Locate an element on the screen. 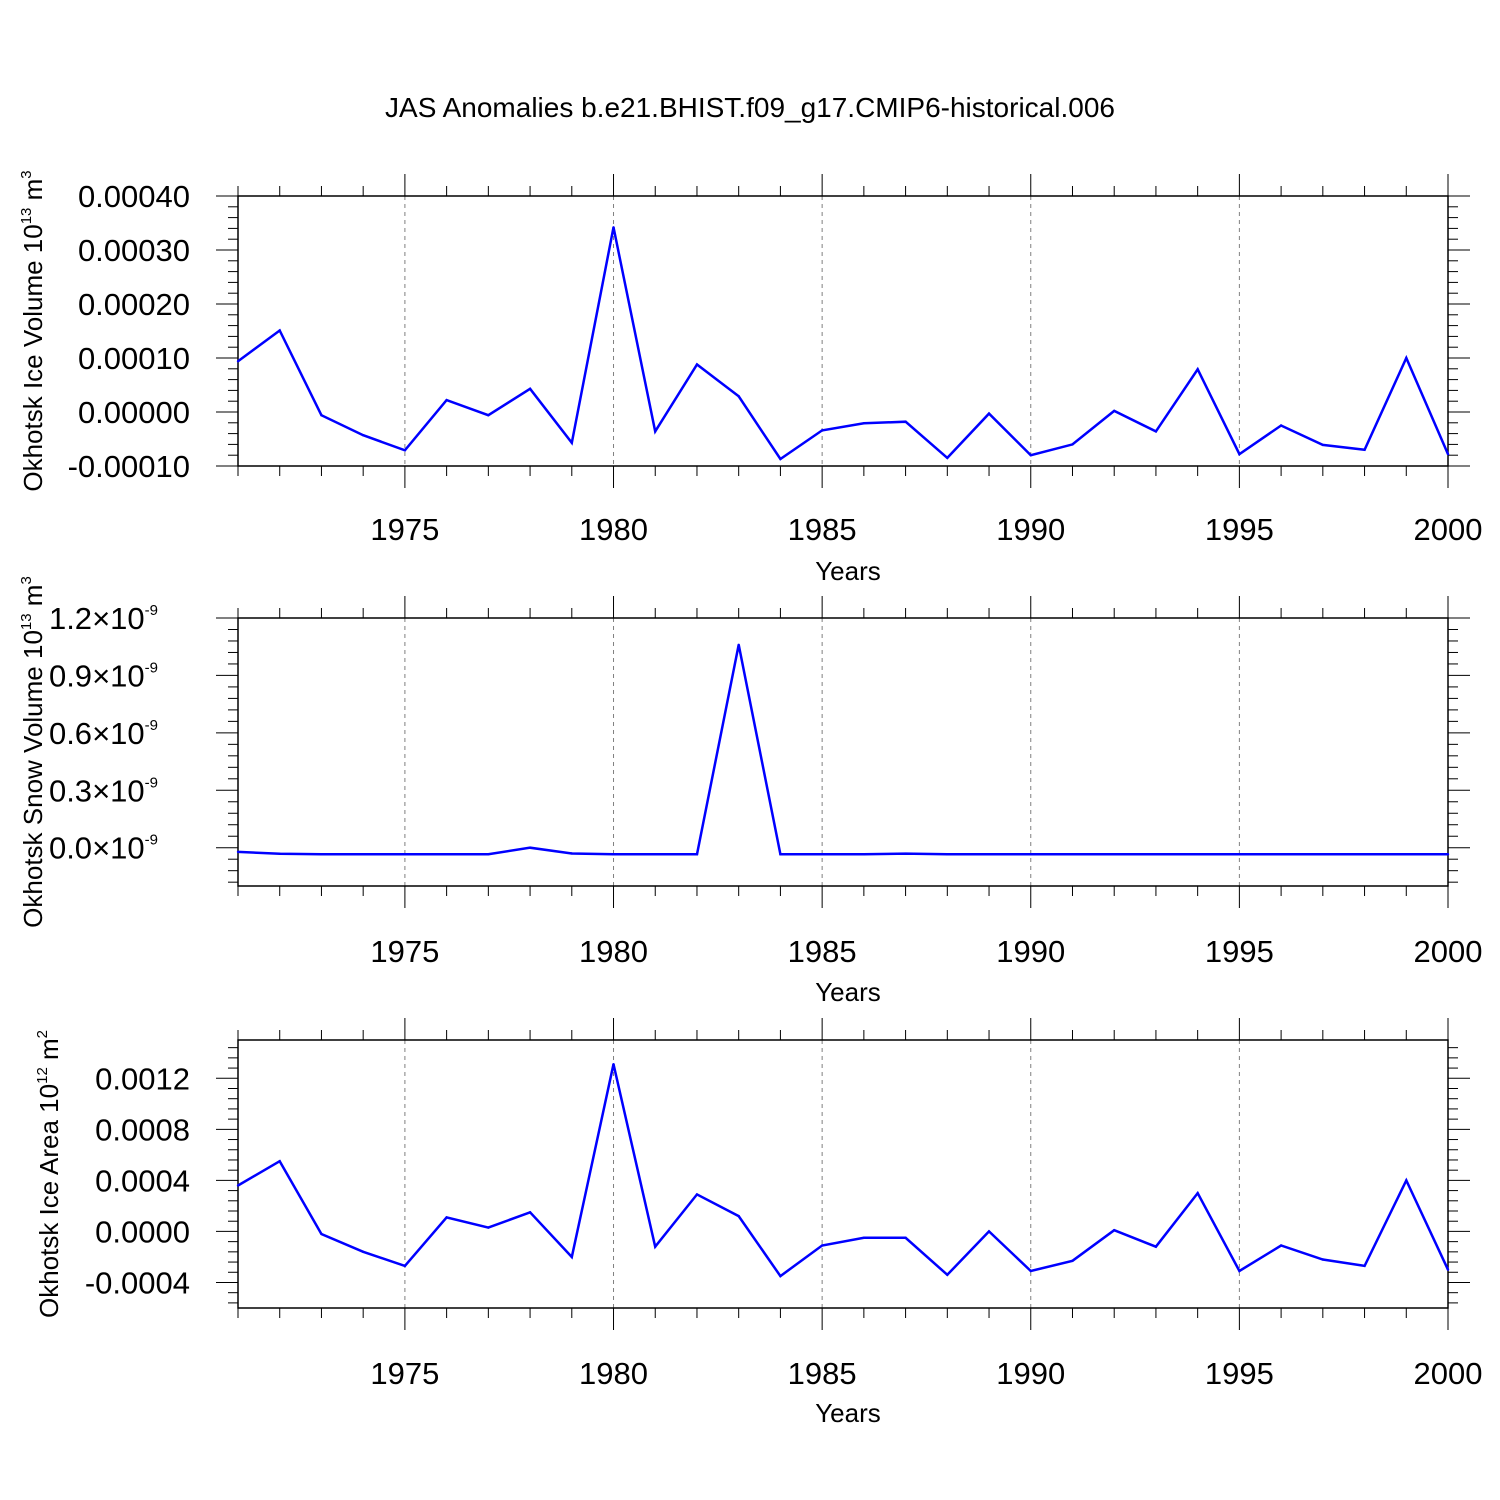 This screenshot has height=1500, width=1500. y-axis-title: Okhotsk Ice Area 1012 m2 is located at coordinates (49, 1174).